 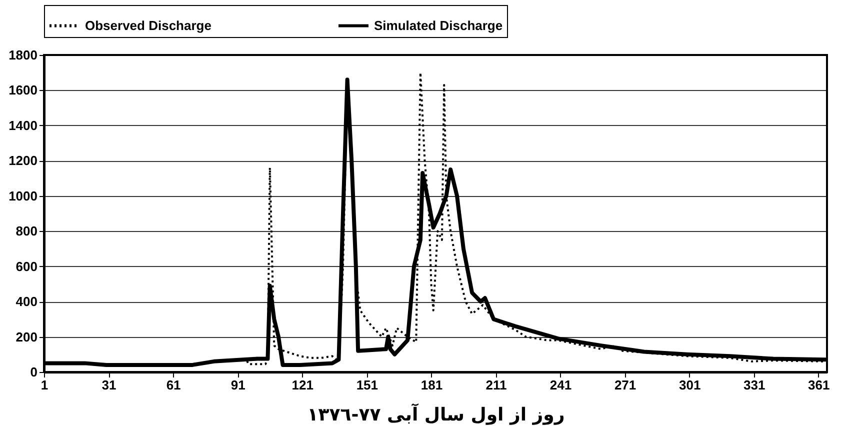 What do you see at coordinates (148, 25) in the screenshot?
I see `legend-label: Observed Discharge` at bounding box center [148, 25].